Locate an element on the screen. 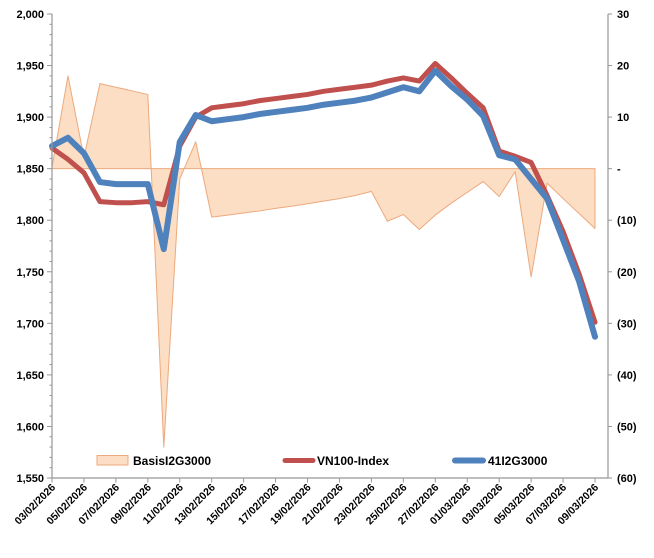  right-axis-label: 20 is located at coordinates (623, 67).